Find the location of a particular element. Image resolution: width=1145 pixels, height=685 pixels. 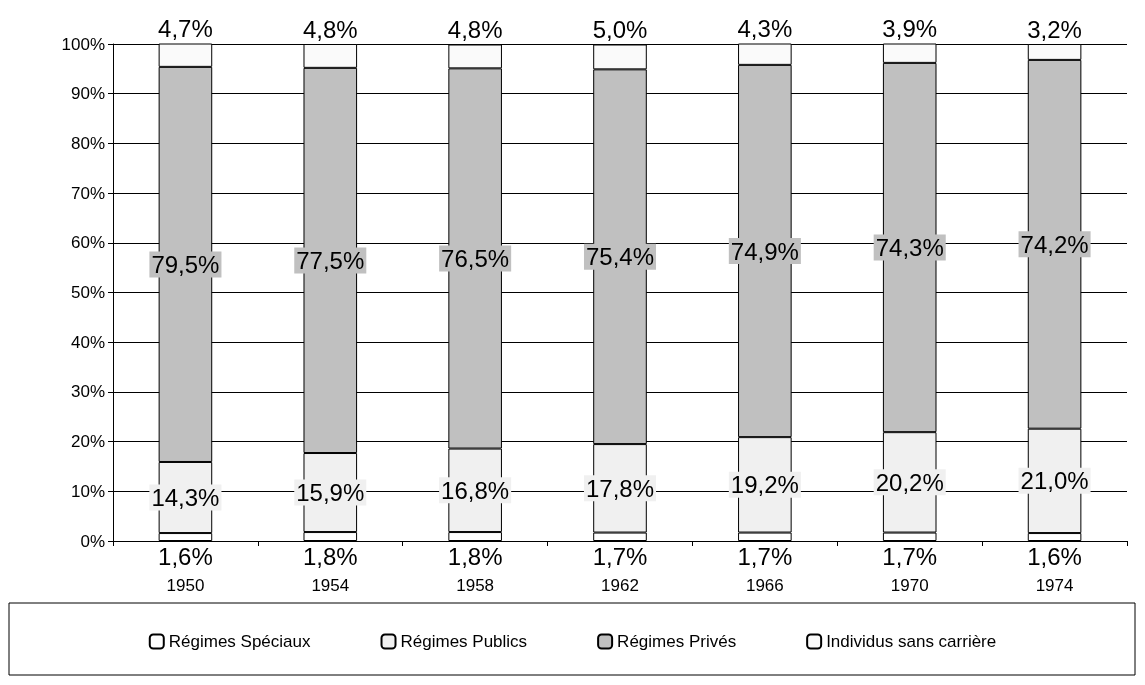

data-label: 74,9% is located at coordinates (764, 251).